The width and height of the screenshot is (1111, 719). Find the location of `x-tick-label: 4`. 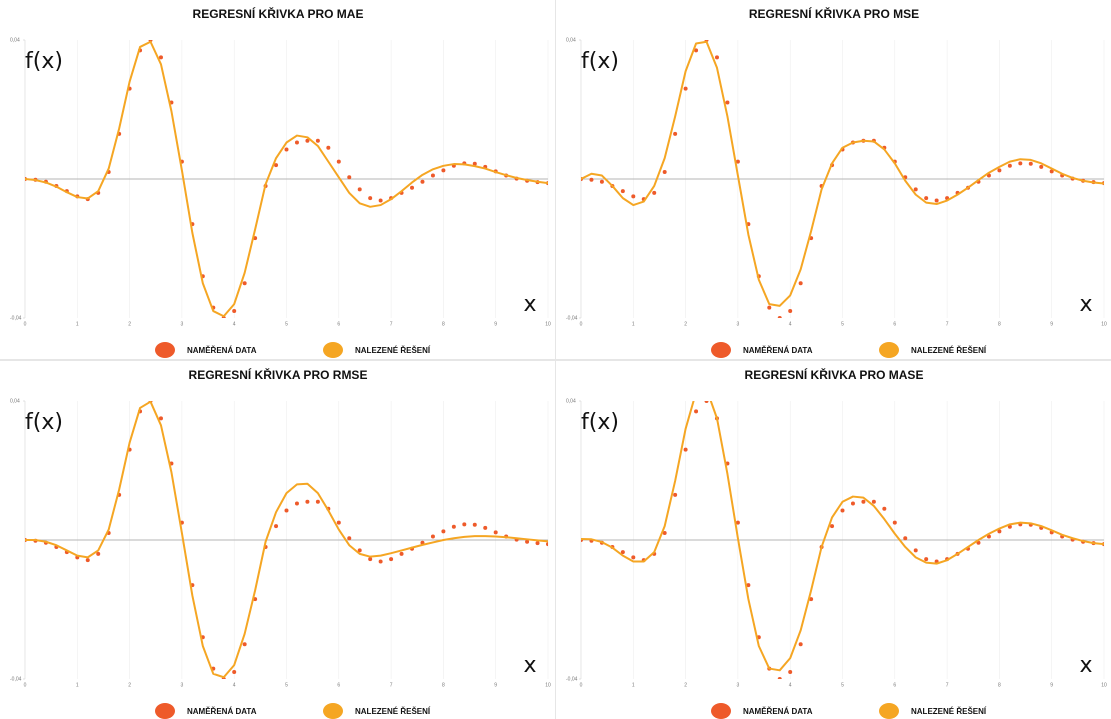

x-tick-label: 4 is located at coordinates (234, 324).